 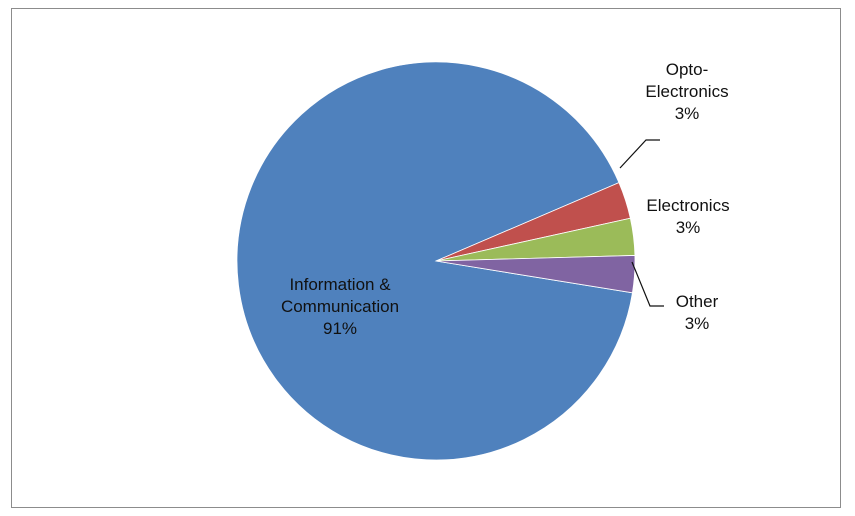 What do you see at coordinates (340, 284) in the screenshot?
I see `label-information-communication-line: Information &` at bounding box center [340, 284].